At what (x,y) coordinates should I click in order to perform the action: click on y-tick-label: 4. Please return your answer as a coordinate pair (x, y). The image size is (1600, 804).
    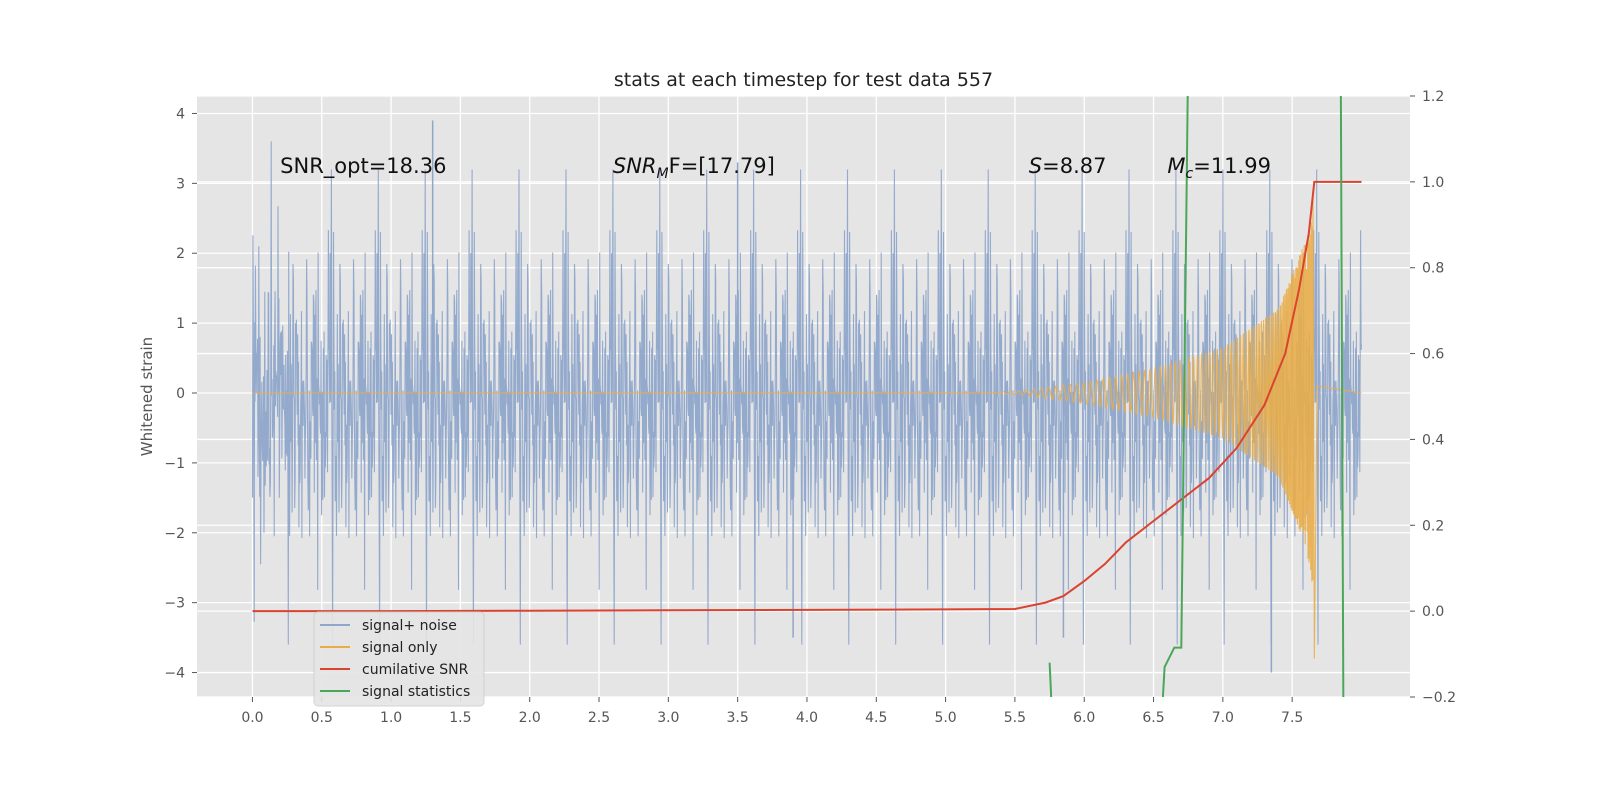
    Looking at the image, I should click on (180, 114).